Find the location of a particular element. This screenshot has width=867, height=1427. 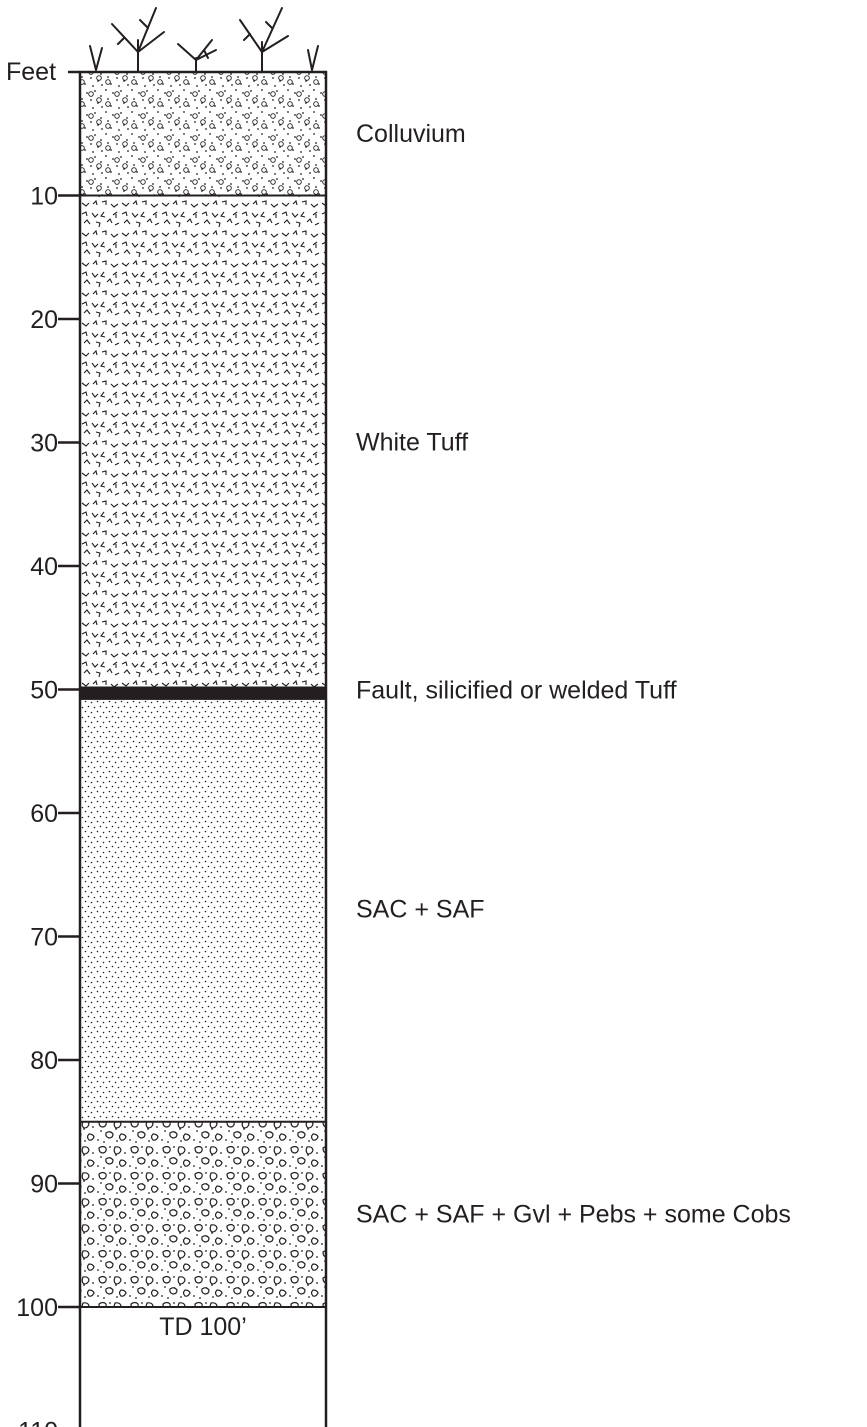

vegetation-tufts-icon is located at coordinates (204, 40).